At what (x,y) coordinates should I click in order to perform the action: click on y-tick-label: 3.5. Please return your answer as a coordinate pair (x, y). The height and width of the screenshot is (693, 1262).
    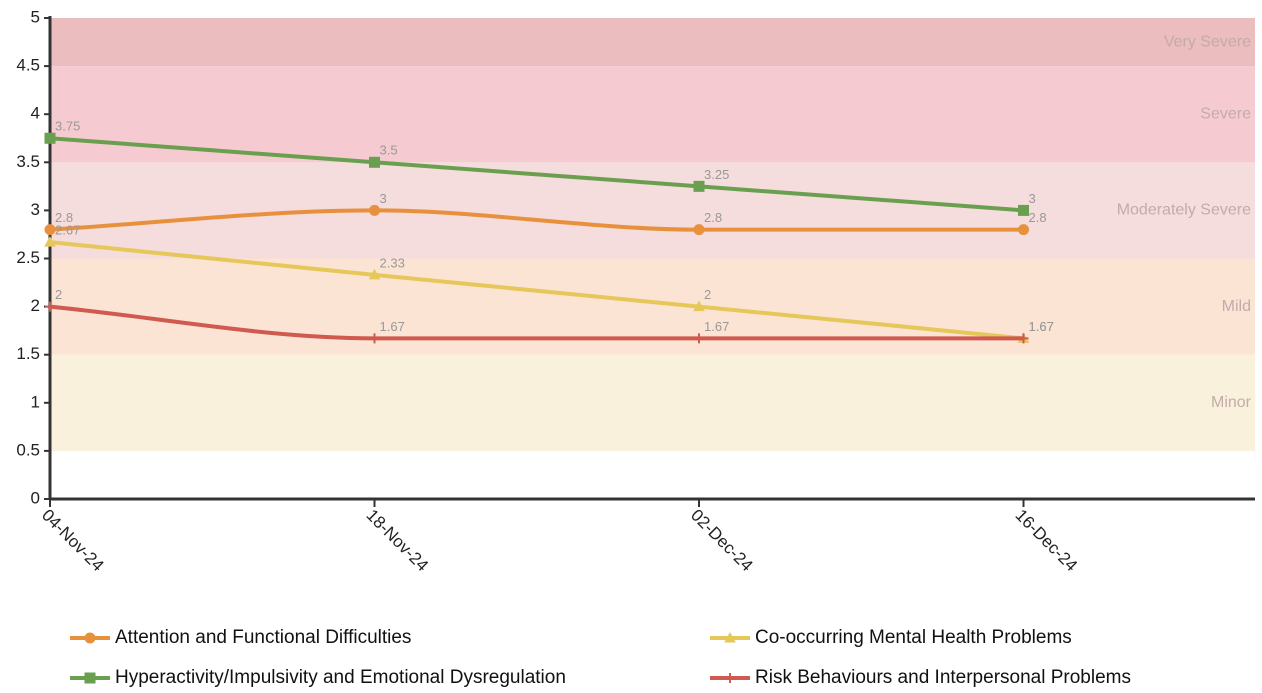
    Looking at the image, I should click on (28, 161).